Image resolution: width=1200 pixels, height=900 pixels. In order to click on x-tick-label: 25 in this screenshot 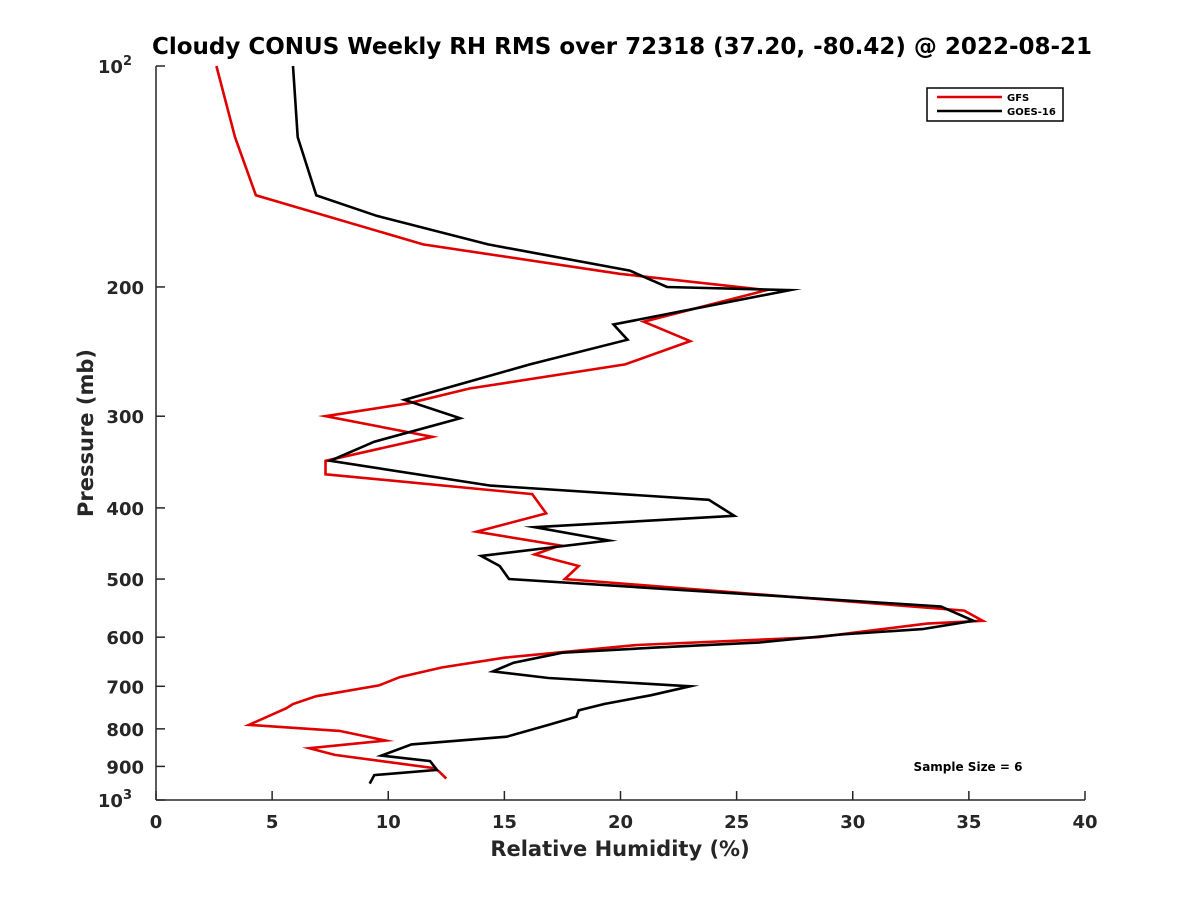, I will do `click(736, 822)`.